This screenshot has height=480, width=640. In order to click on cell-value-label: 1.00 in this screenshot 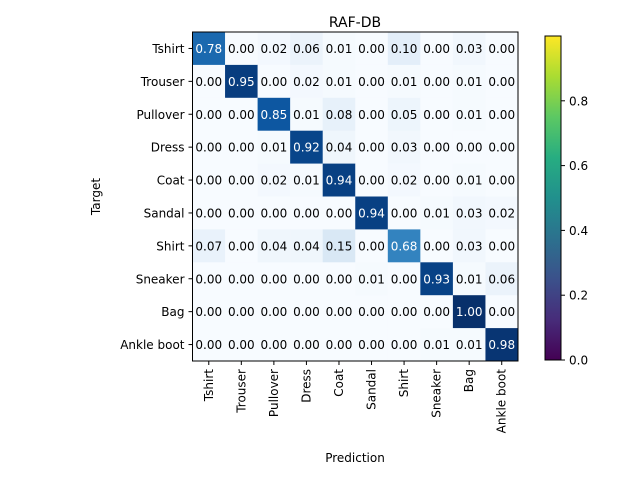, I will do `click(469, 312)`.